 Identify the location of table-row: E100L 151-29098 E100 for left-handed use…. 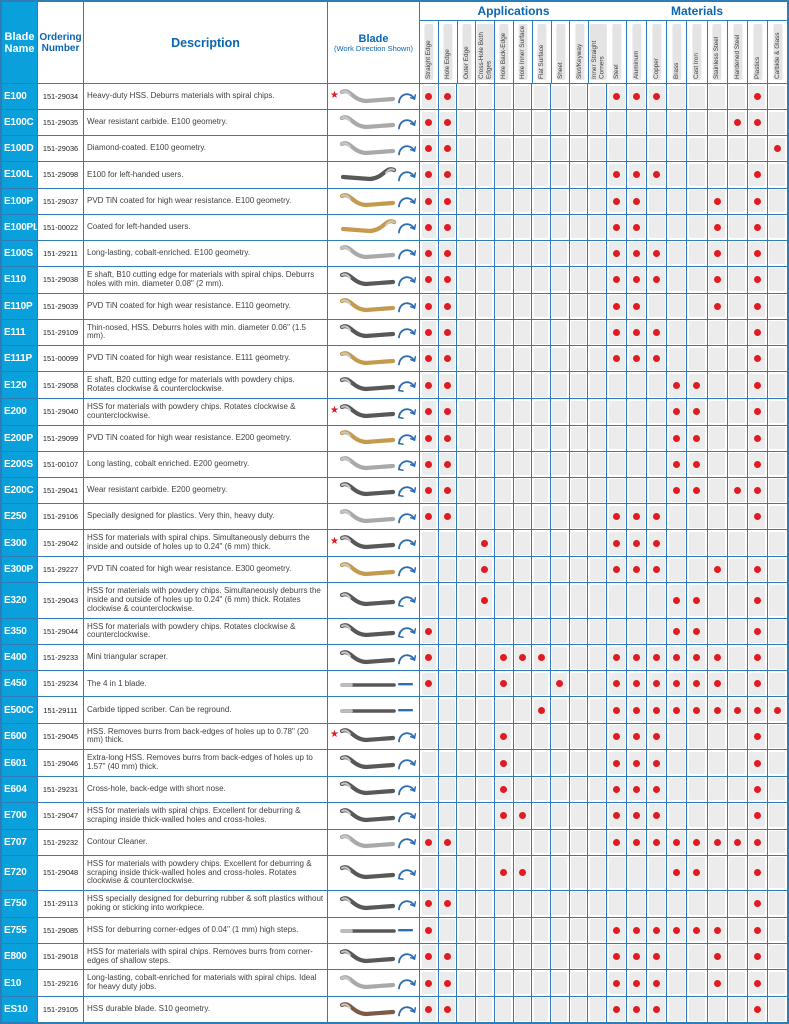
(394, 175).